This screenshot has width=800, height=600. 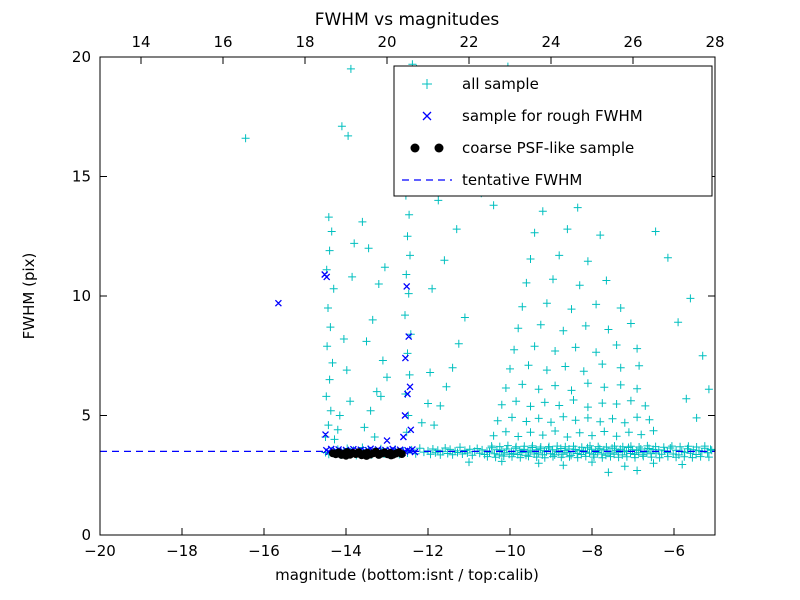 I want to click on rough-fwhm-points, so click(x=346, y=364).